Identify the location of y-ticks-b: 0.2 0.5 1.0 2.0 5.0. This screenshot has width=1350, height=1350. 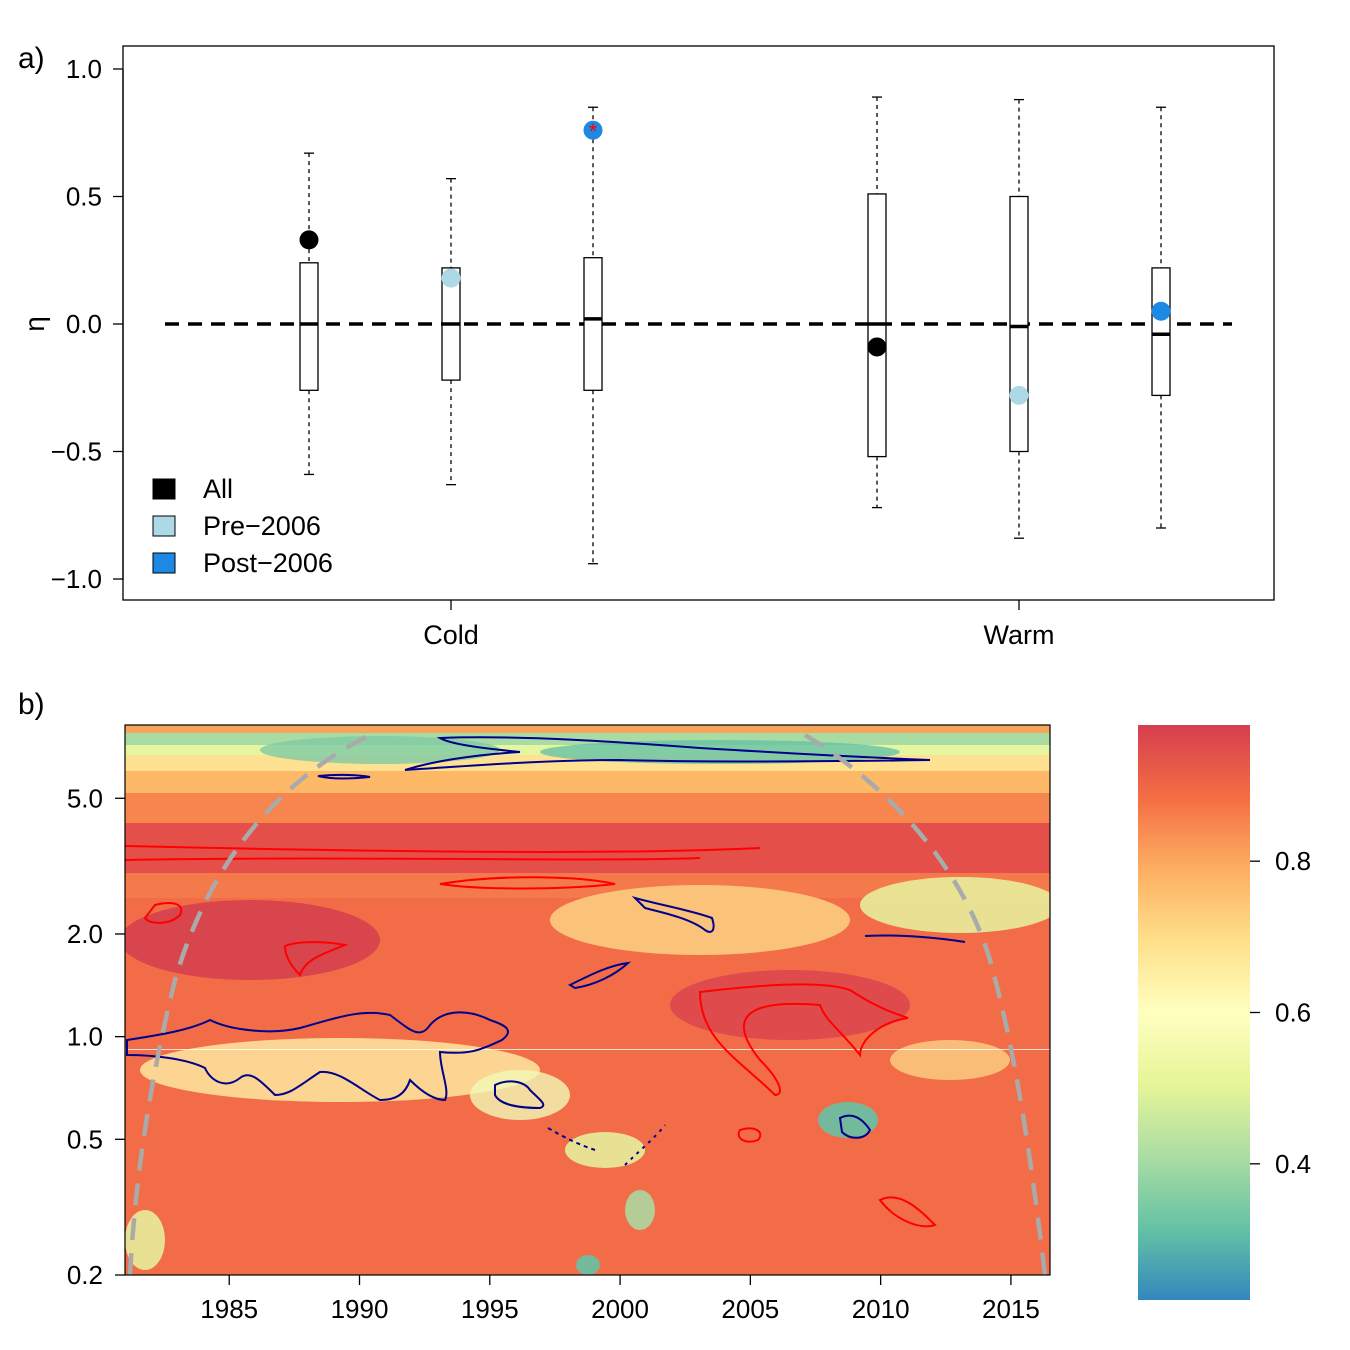
(96, 1036).